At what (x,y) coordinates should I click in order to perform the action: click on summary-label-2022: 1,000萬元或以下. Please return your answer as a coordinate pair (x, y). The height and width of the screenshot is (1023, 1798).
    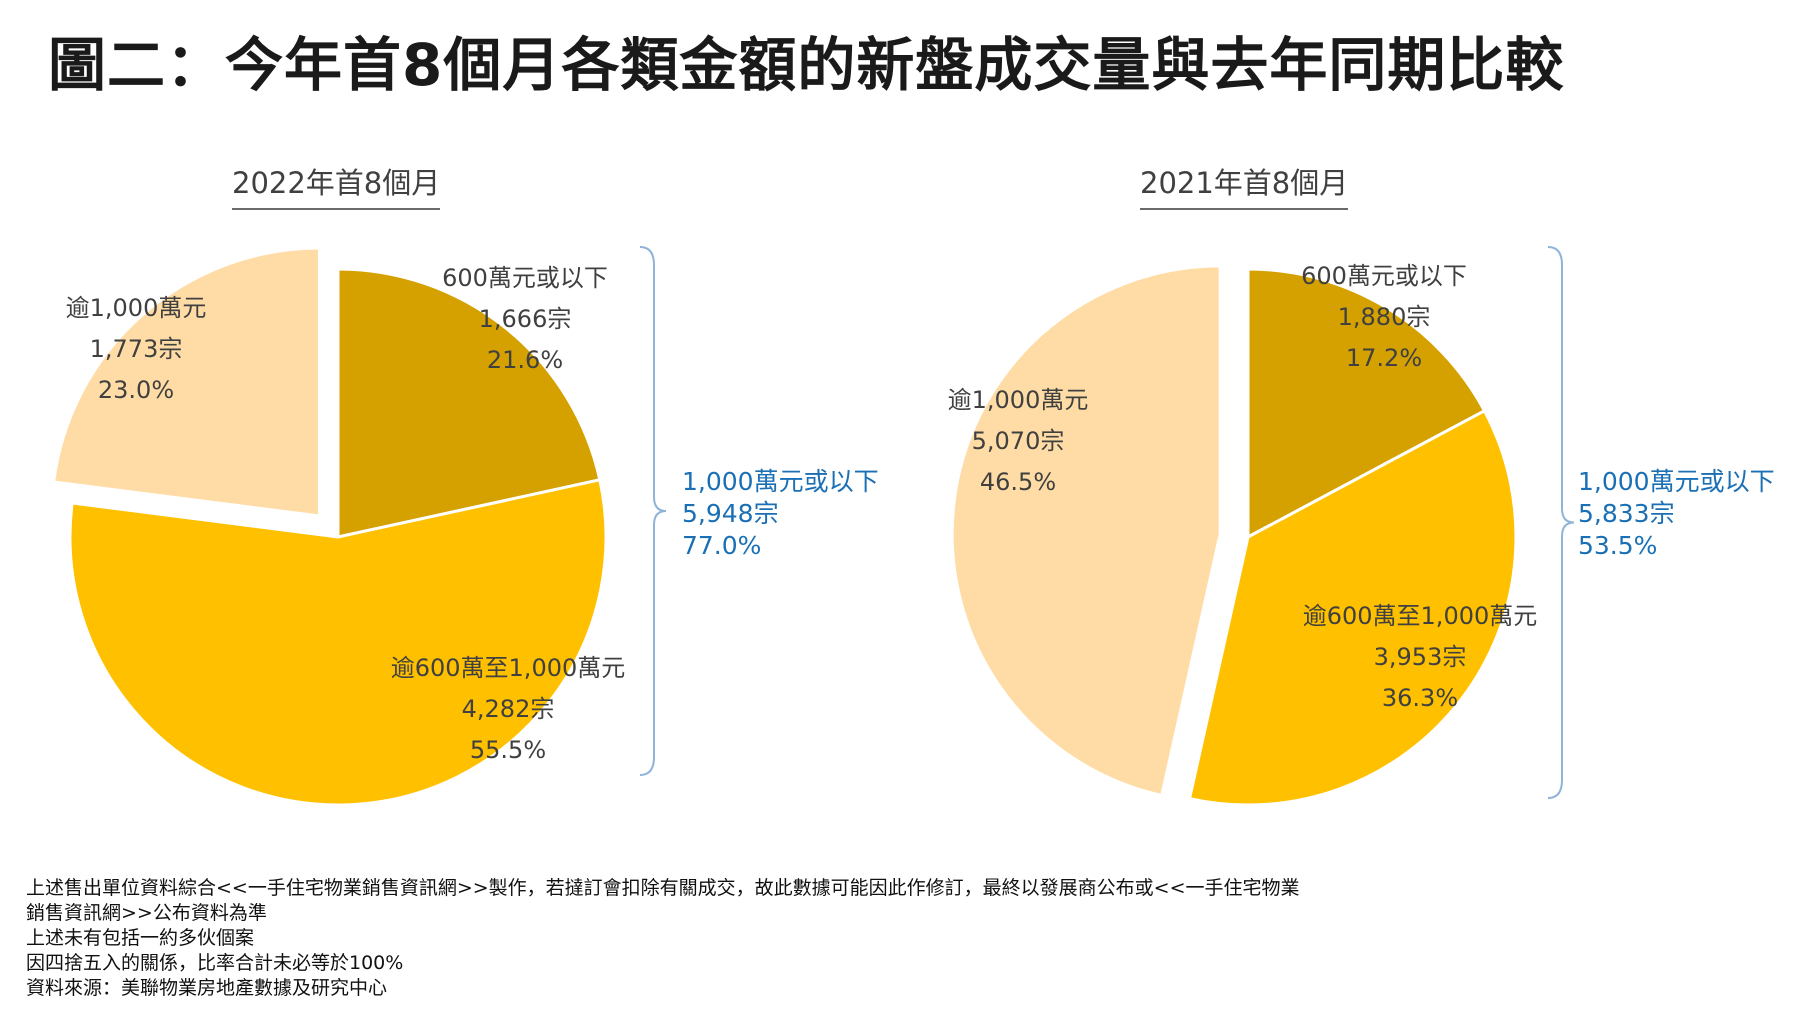
    Looking at the image, I should click on (780, 481).